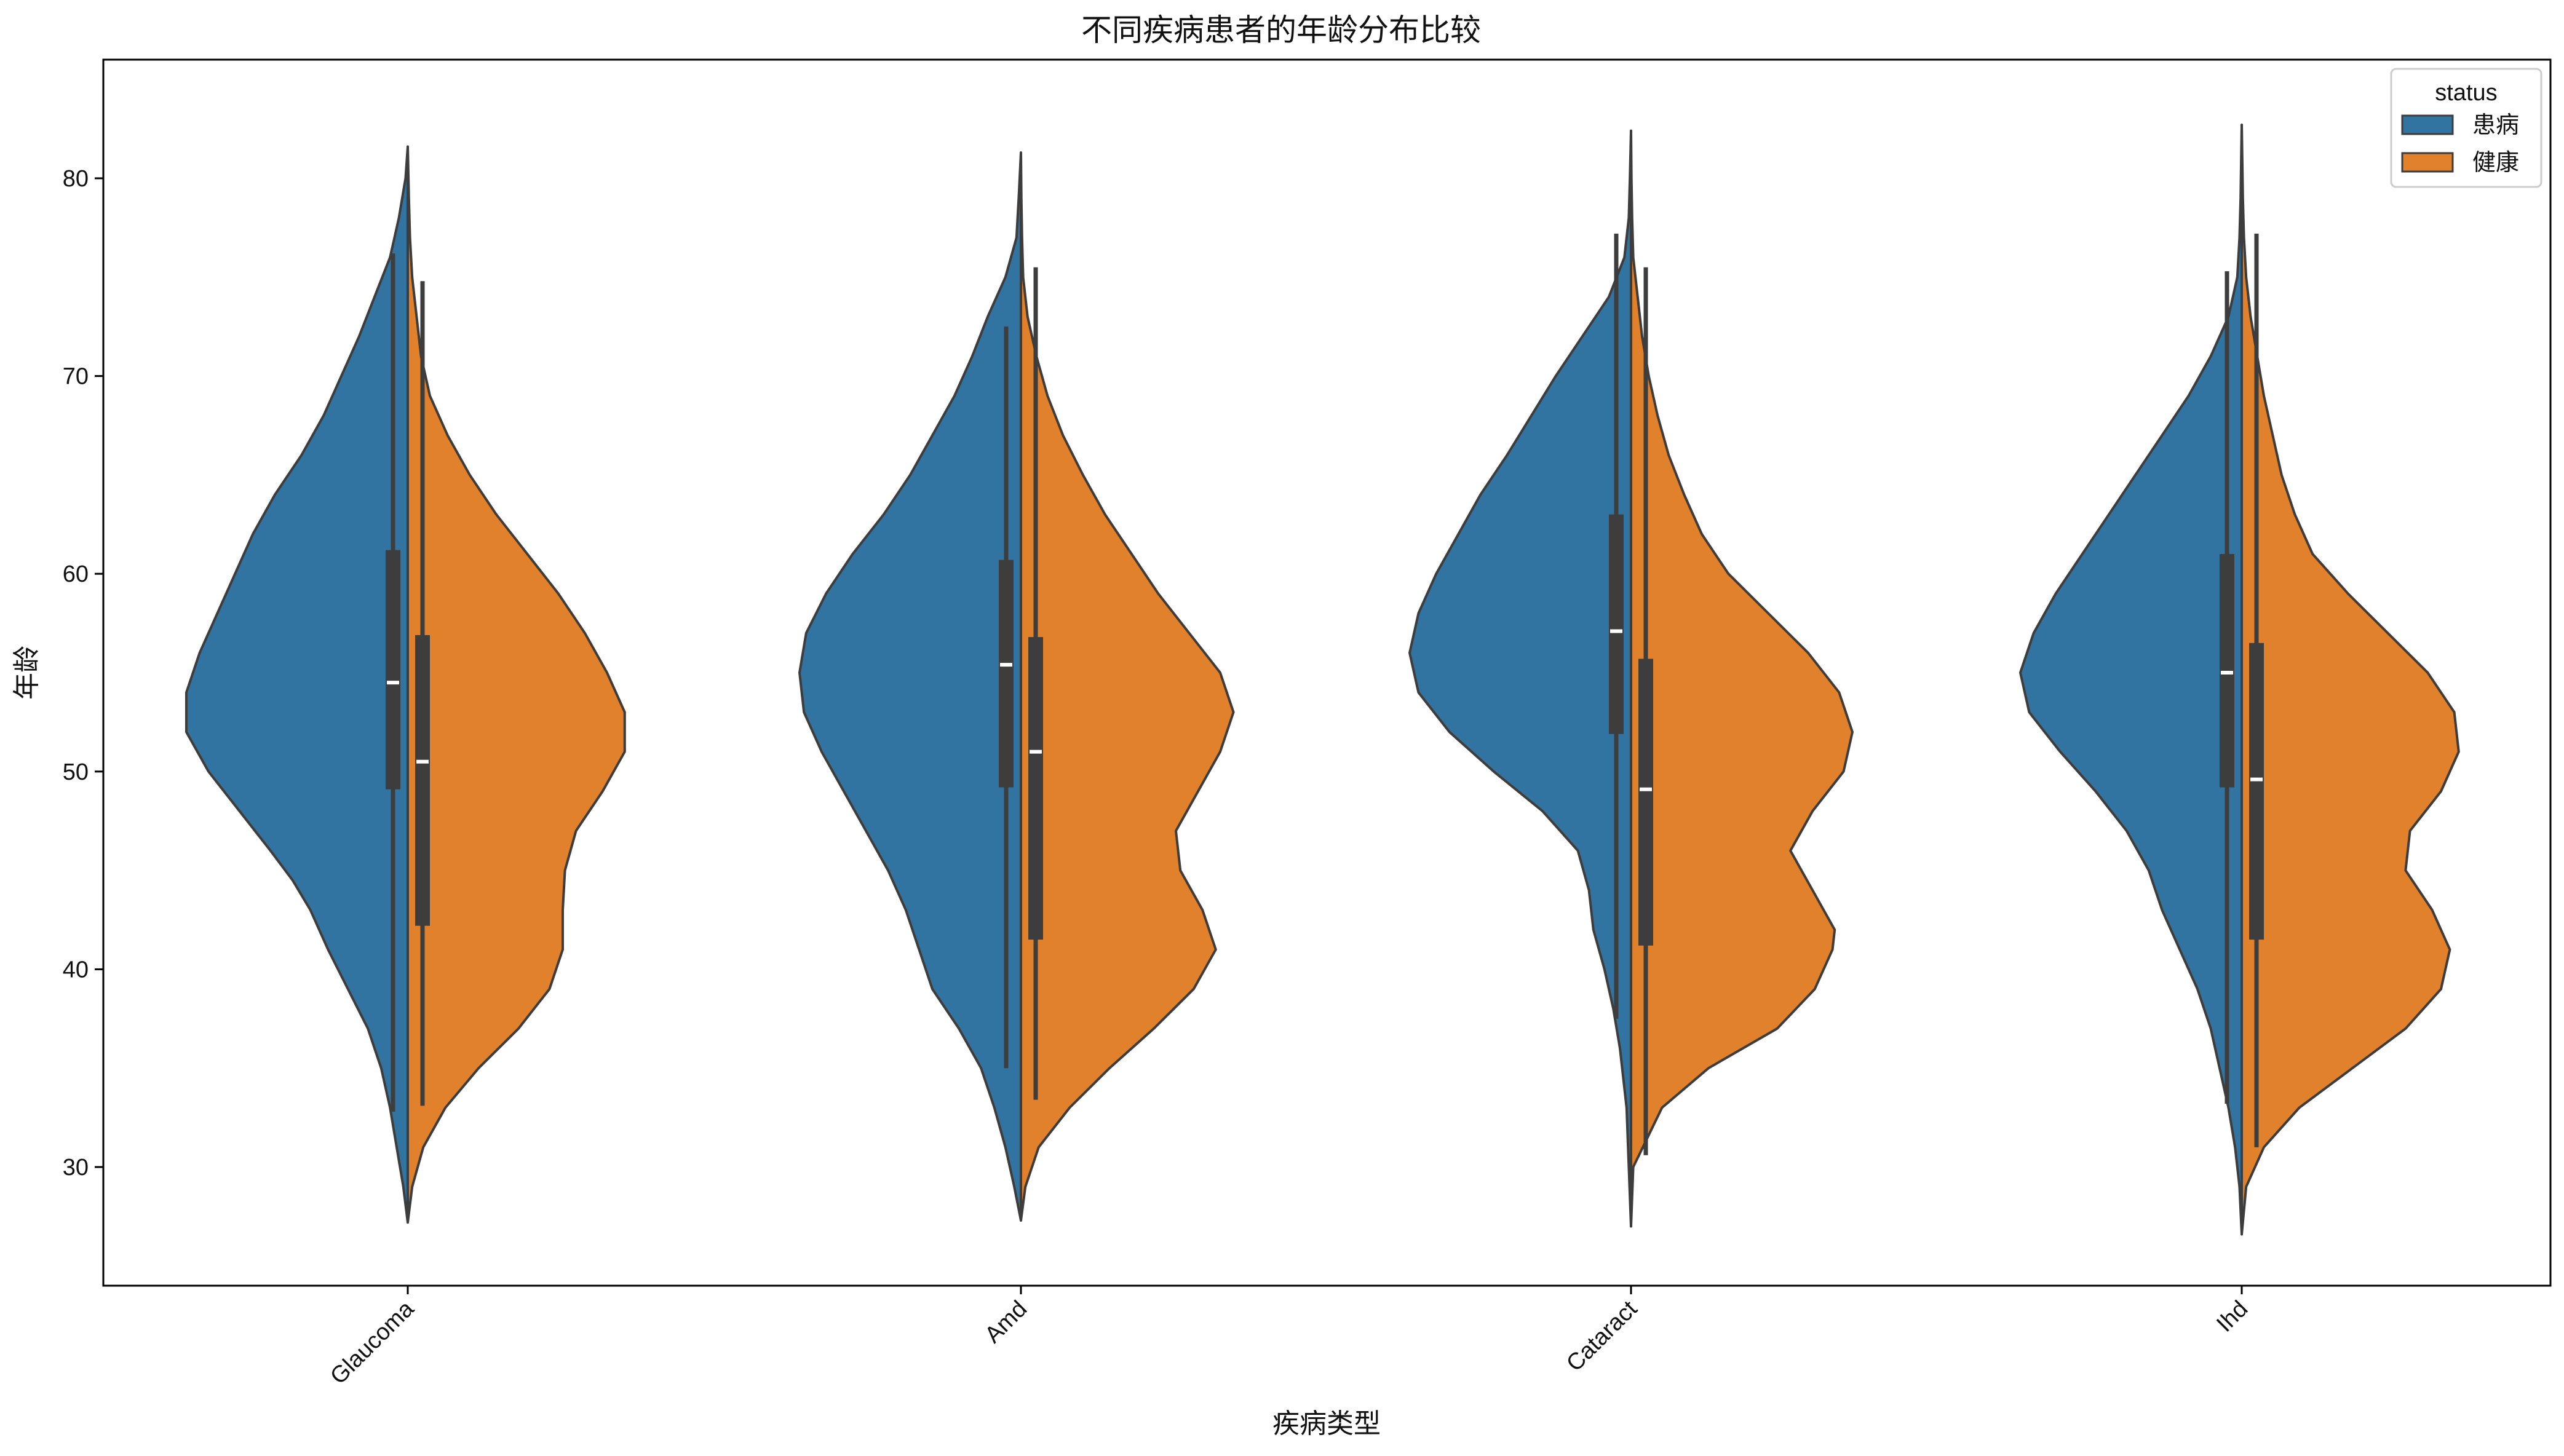  What do you see at coordinates (422, 781) in the screenshot?
I see `iqr-box-healthy-glaucoma` at bounding box center [422, 781].